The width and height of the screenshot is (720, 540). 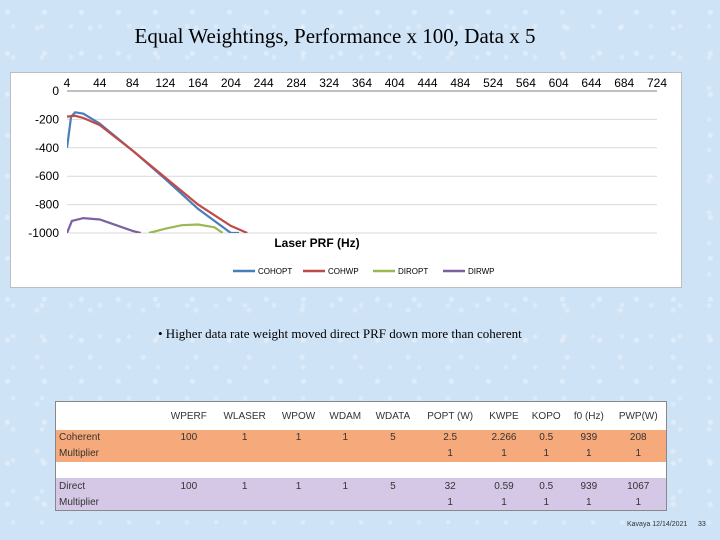 What do you see at coordinates (43, 233) in the screenshot?
I see `y-tick-label: -1000` at bounding box center [43, 233].